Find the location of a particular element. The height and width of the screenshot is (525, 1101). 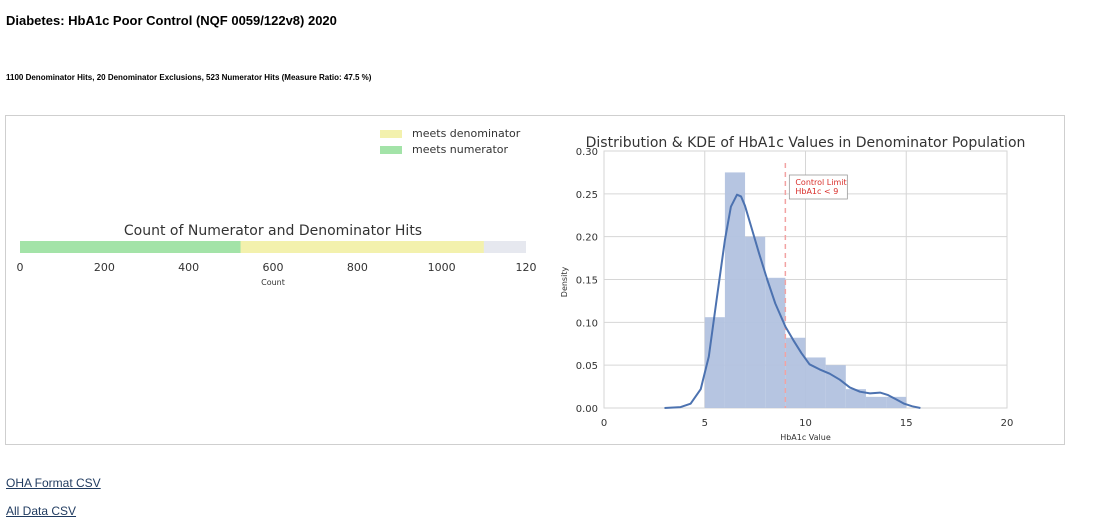

control-limit-sublabel: HbA1c < 9 is located at coordinates (816, 191).